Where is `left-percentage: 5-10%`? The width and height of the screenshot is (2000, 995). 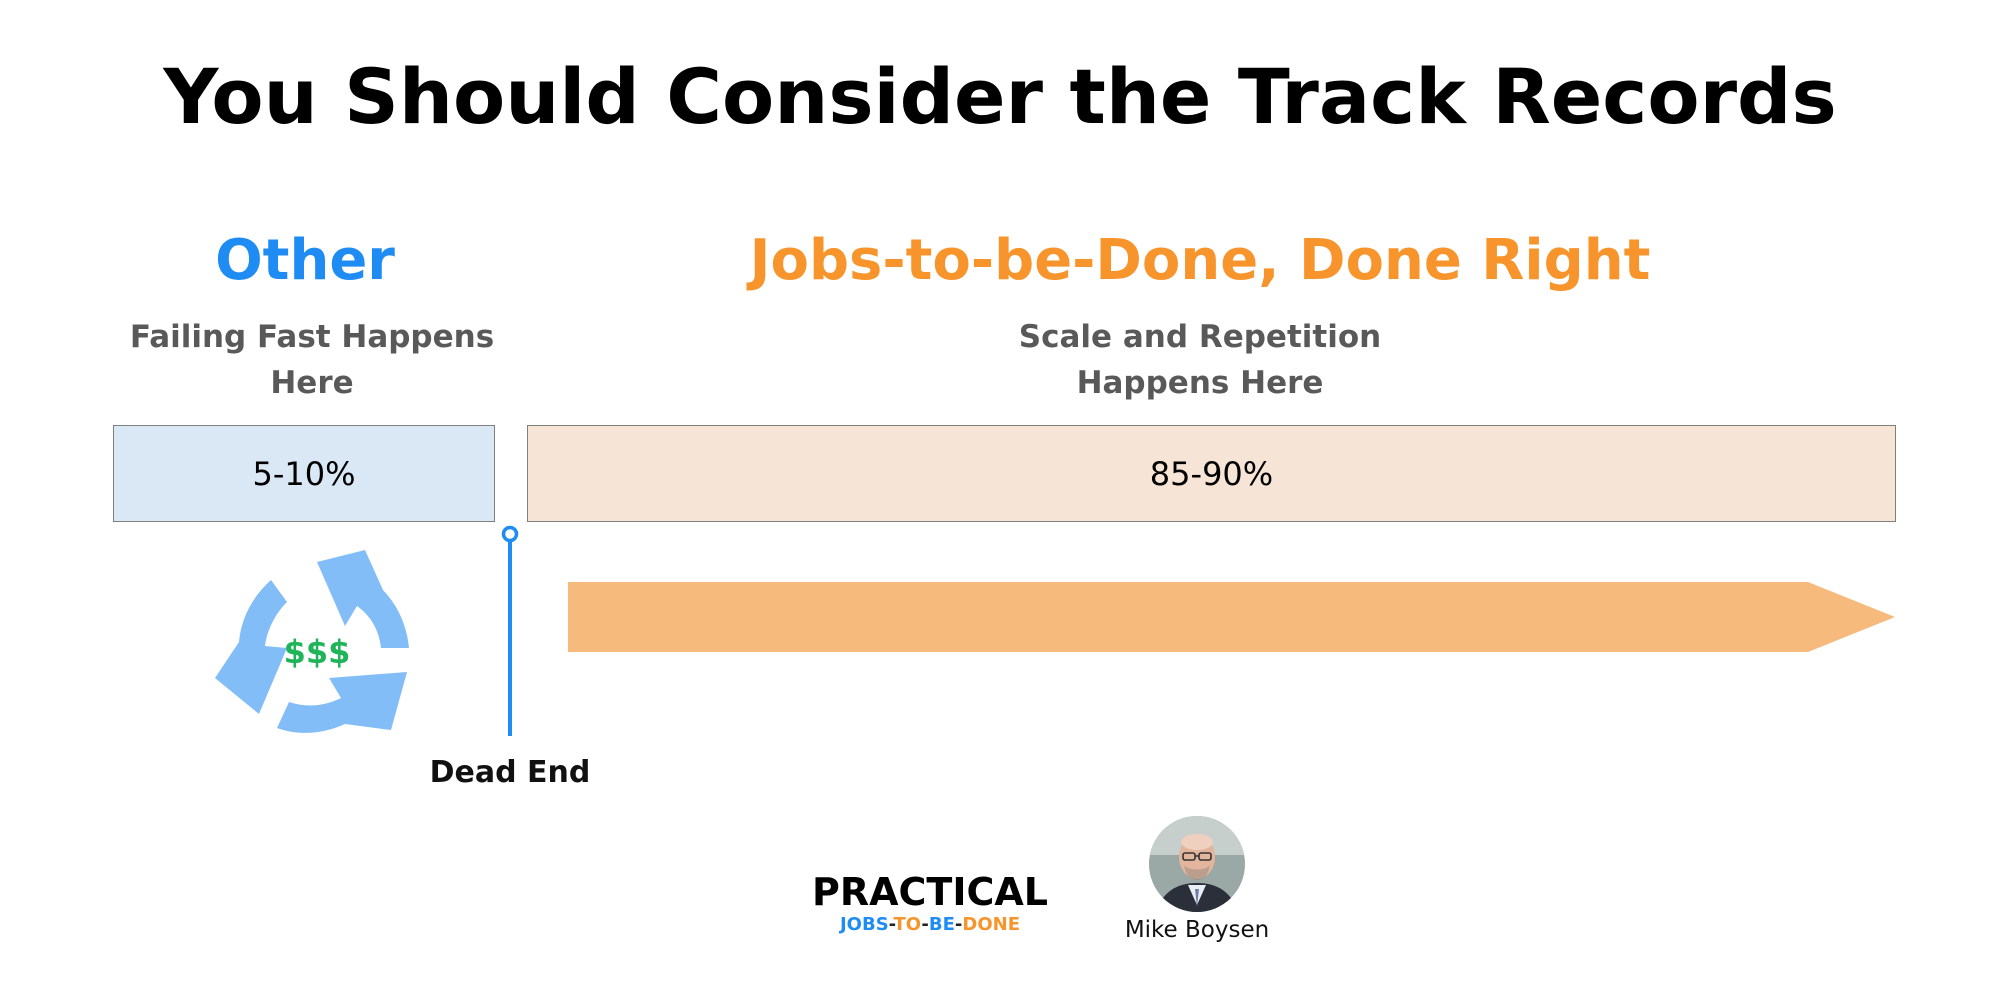 left-percentage: 5-10% is located at coordinates (304, 473).